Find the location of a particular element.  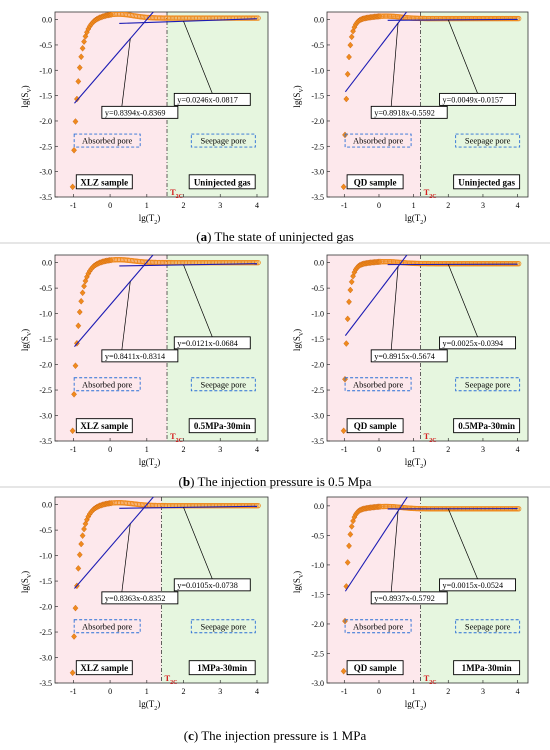

equation-absorbed: y=0.8363x-0.8352 is located at coordinates (135, 598).